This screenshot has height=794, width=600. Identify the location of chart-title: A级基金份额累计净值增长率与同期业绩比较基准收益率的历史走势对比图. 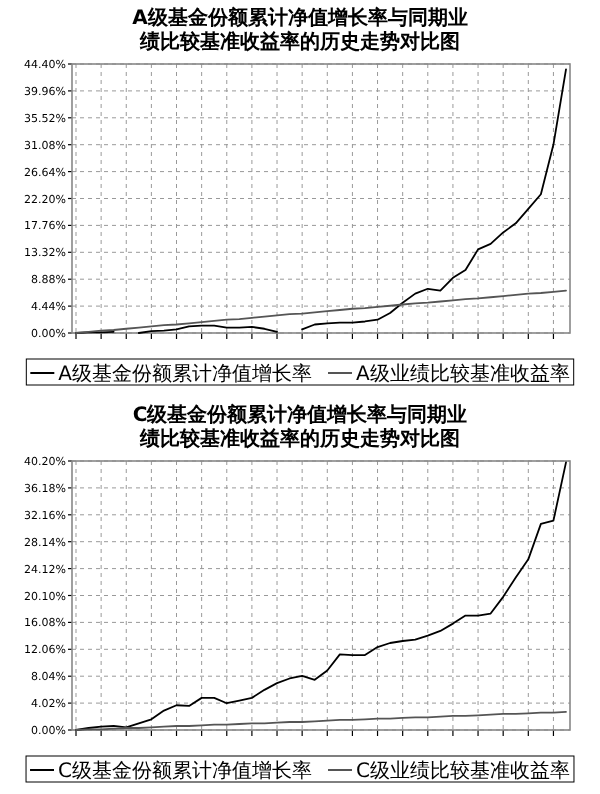
(300, 30).